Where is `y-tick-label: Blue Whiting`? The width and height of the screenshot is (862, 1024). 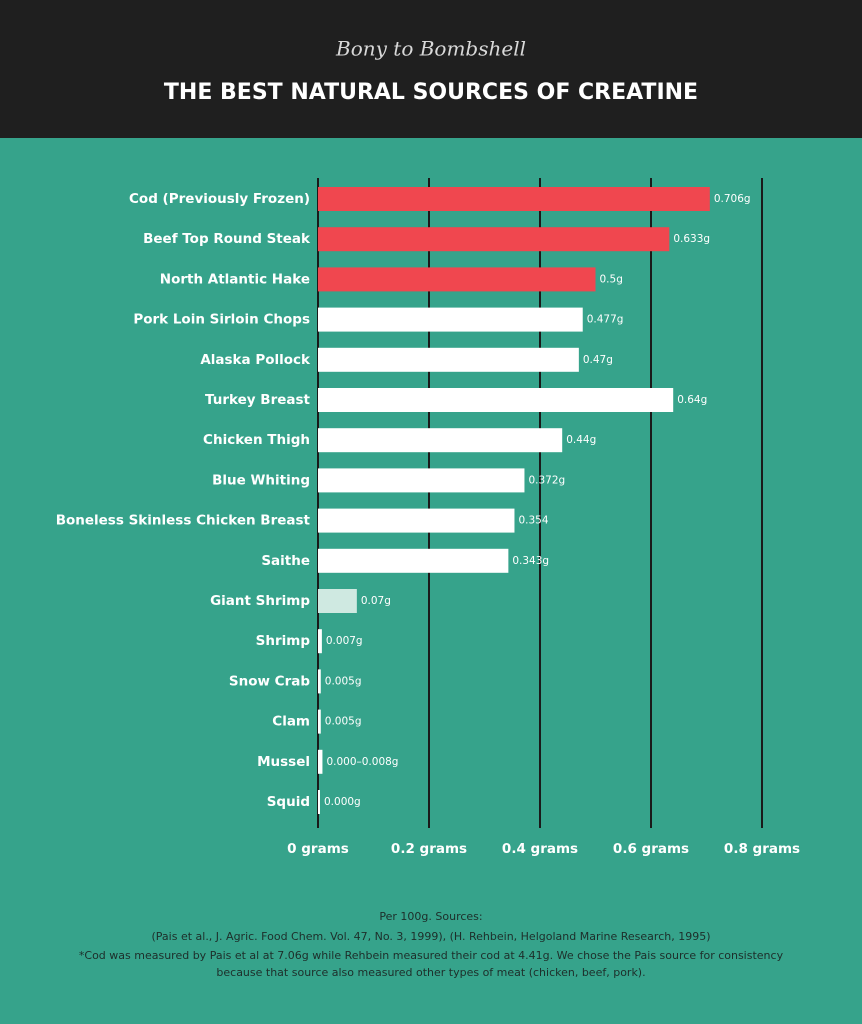
y-tick-label: Blue Whiting is located at coordinates (261, 480).